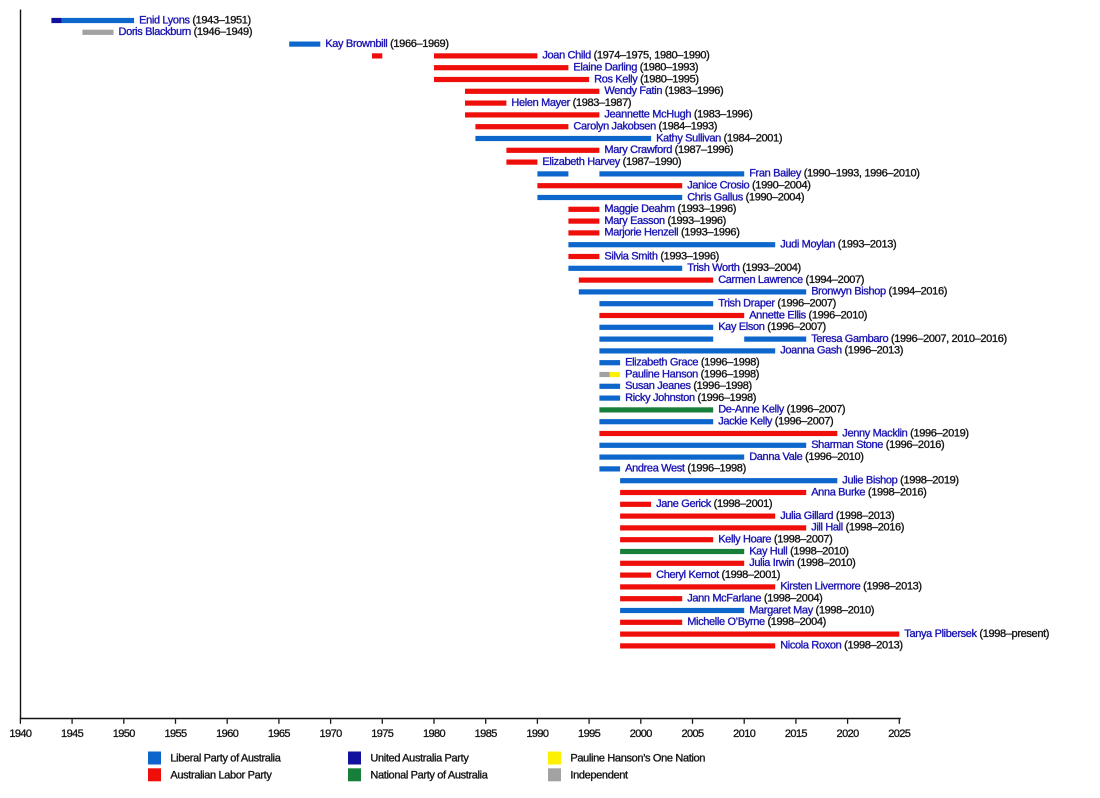 Image resolution: width=1100 pixels, height=798 pixels. I want to click on svg-text: De-Anne Kelly (1996–2007), so click(781, 410).